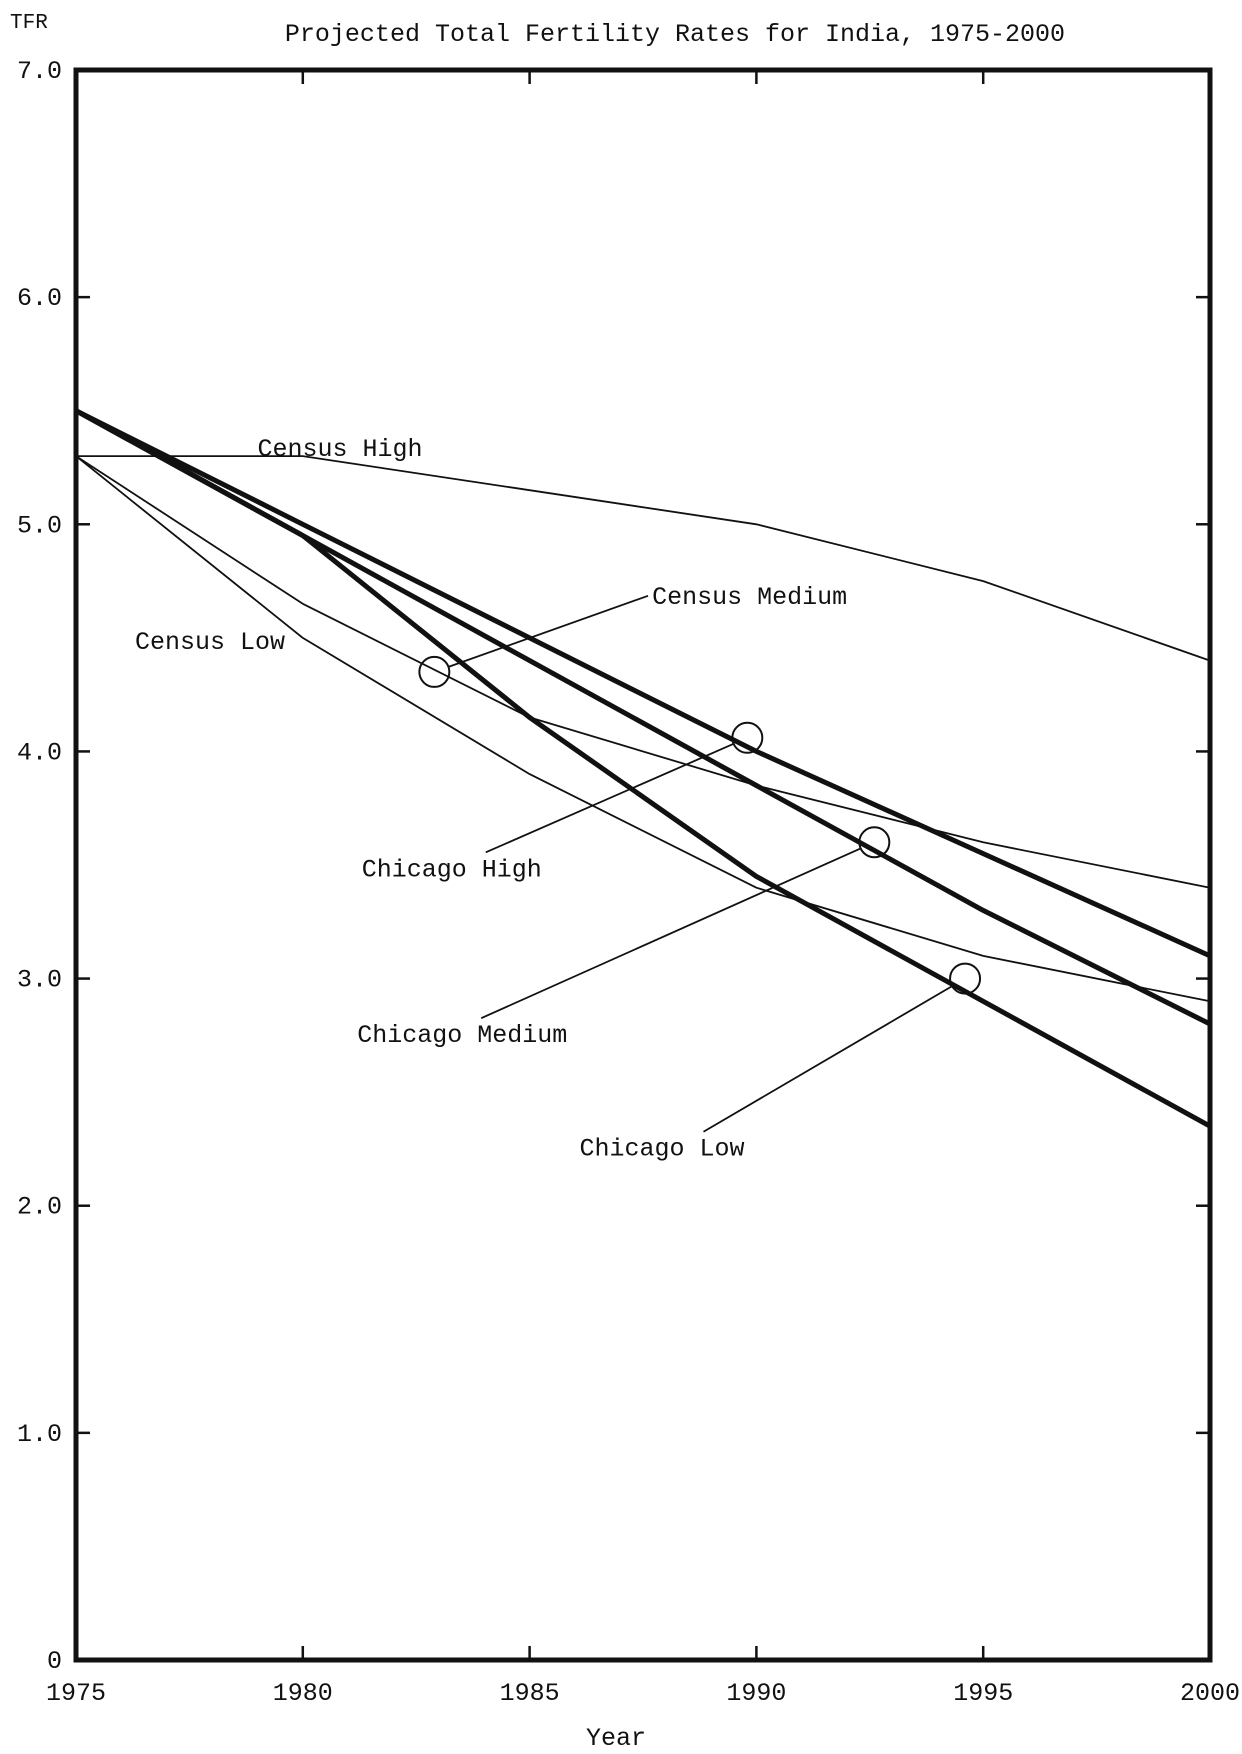  Describe the element at coordinates (29, 23) in the screenshot. I see `y-axis-label: TFR` at that location.